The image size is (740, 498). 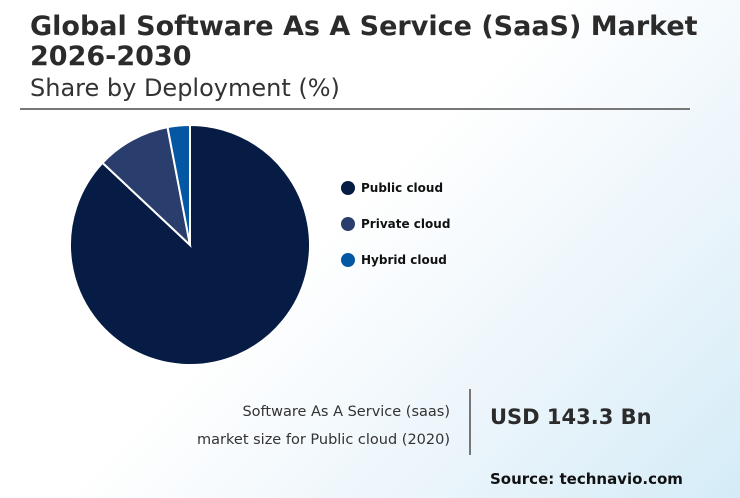 I want to click on kpi-divider, so click(x=470, y=422).